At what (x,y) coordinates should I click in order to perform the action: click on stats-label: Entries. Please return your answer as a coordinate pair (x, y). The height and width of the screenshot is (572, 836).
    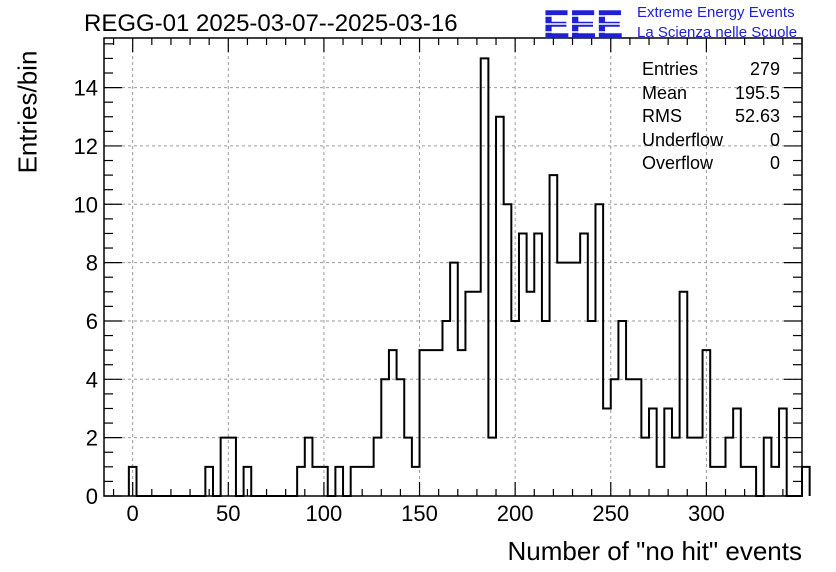
    Looking at the image, I should click on (670, 69).